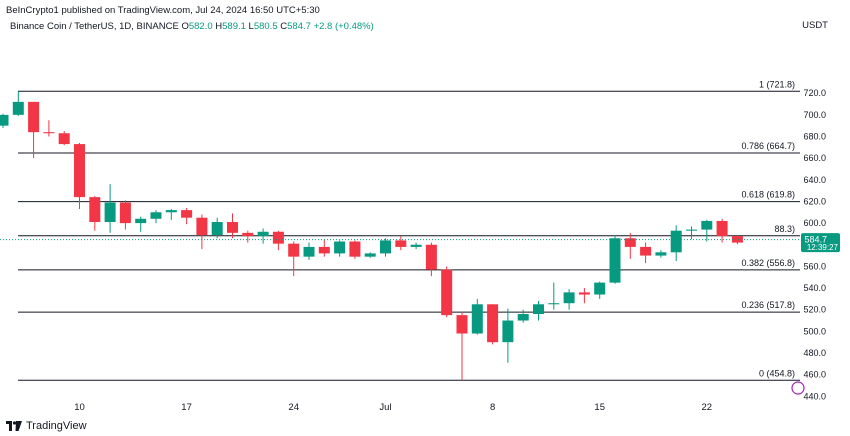 The width and height of the screenshot is (850, 436). Describe the element at coordinates (185, 26) in the screenshot. I see `open-label: O` at that location.